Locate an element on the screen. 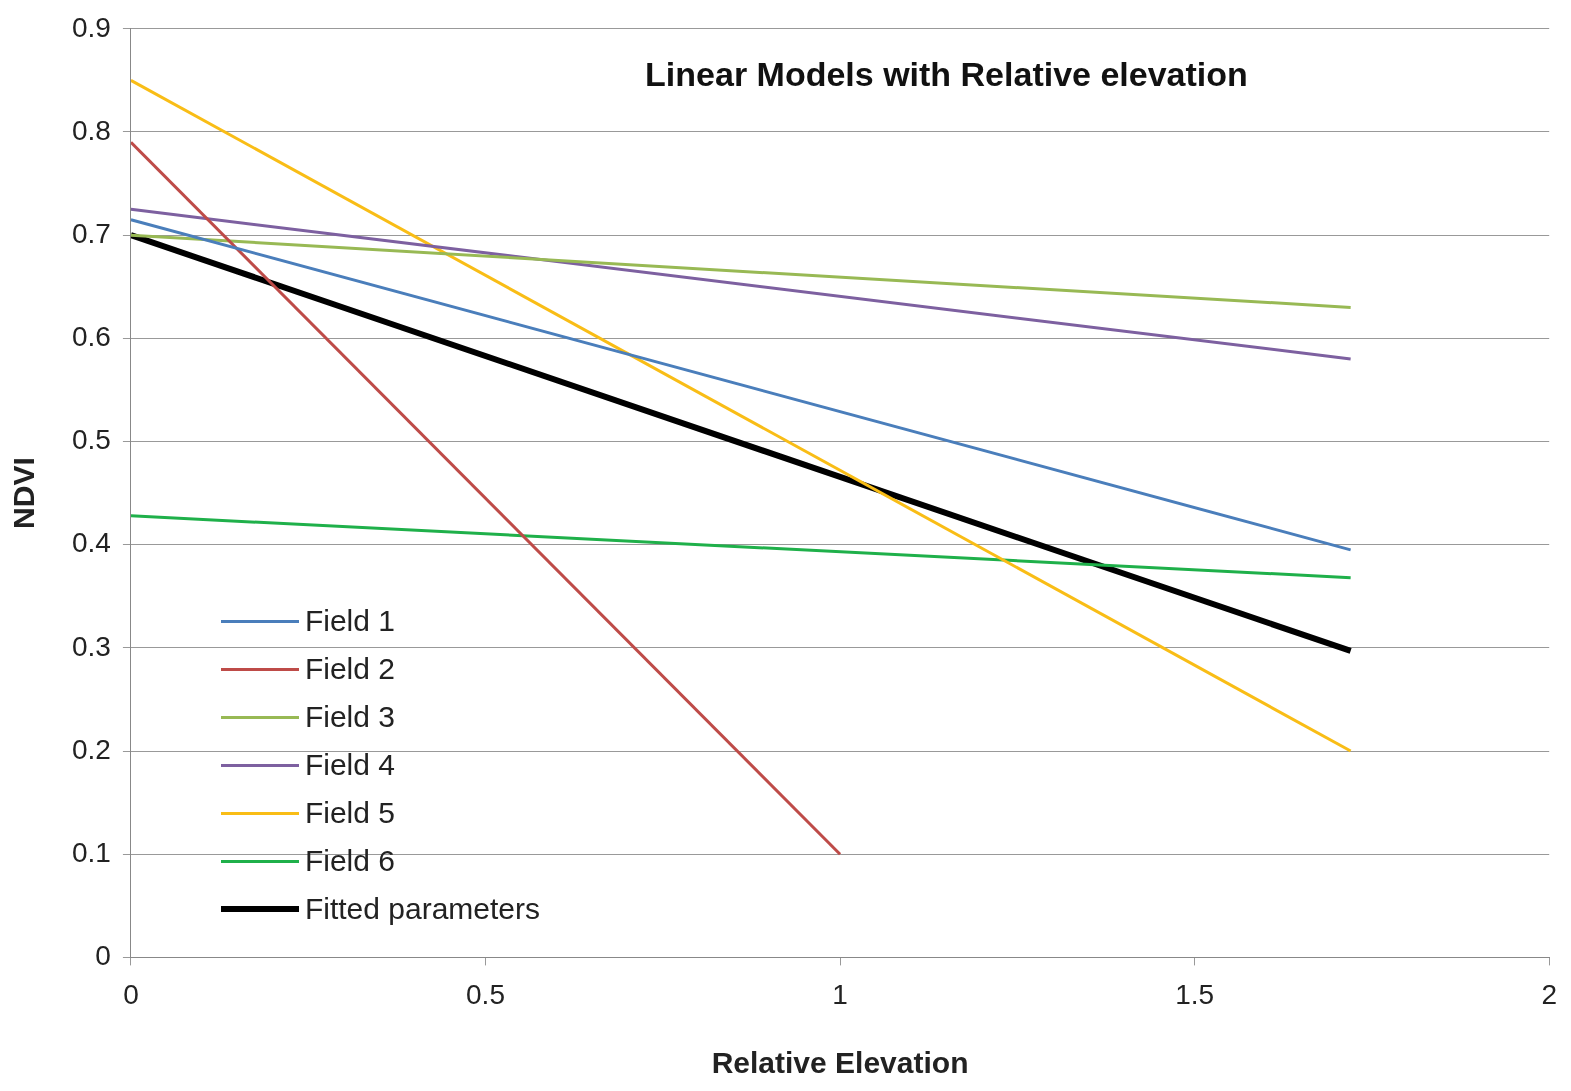  legend-label: Fitted parameters is located at coordinates (422, 909).